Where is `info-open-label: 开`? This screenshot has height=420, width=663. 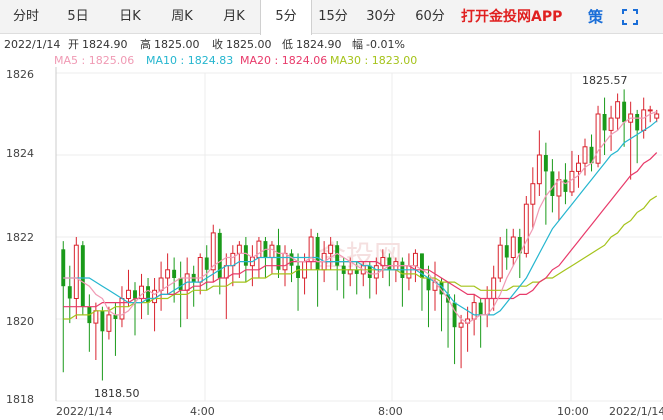
info-open-label: 开 is located at coordinates (73, 44).